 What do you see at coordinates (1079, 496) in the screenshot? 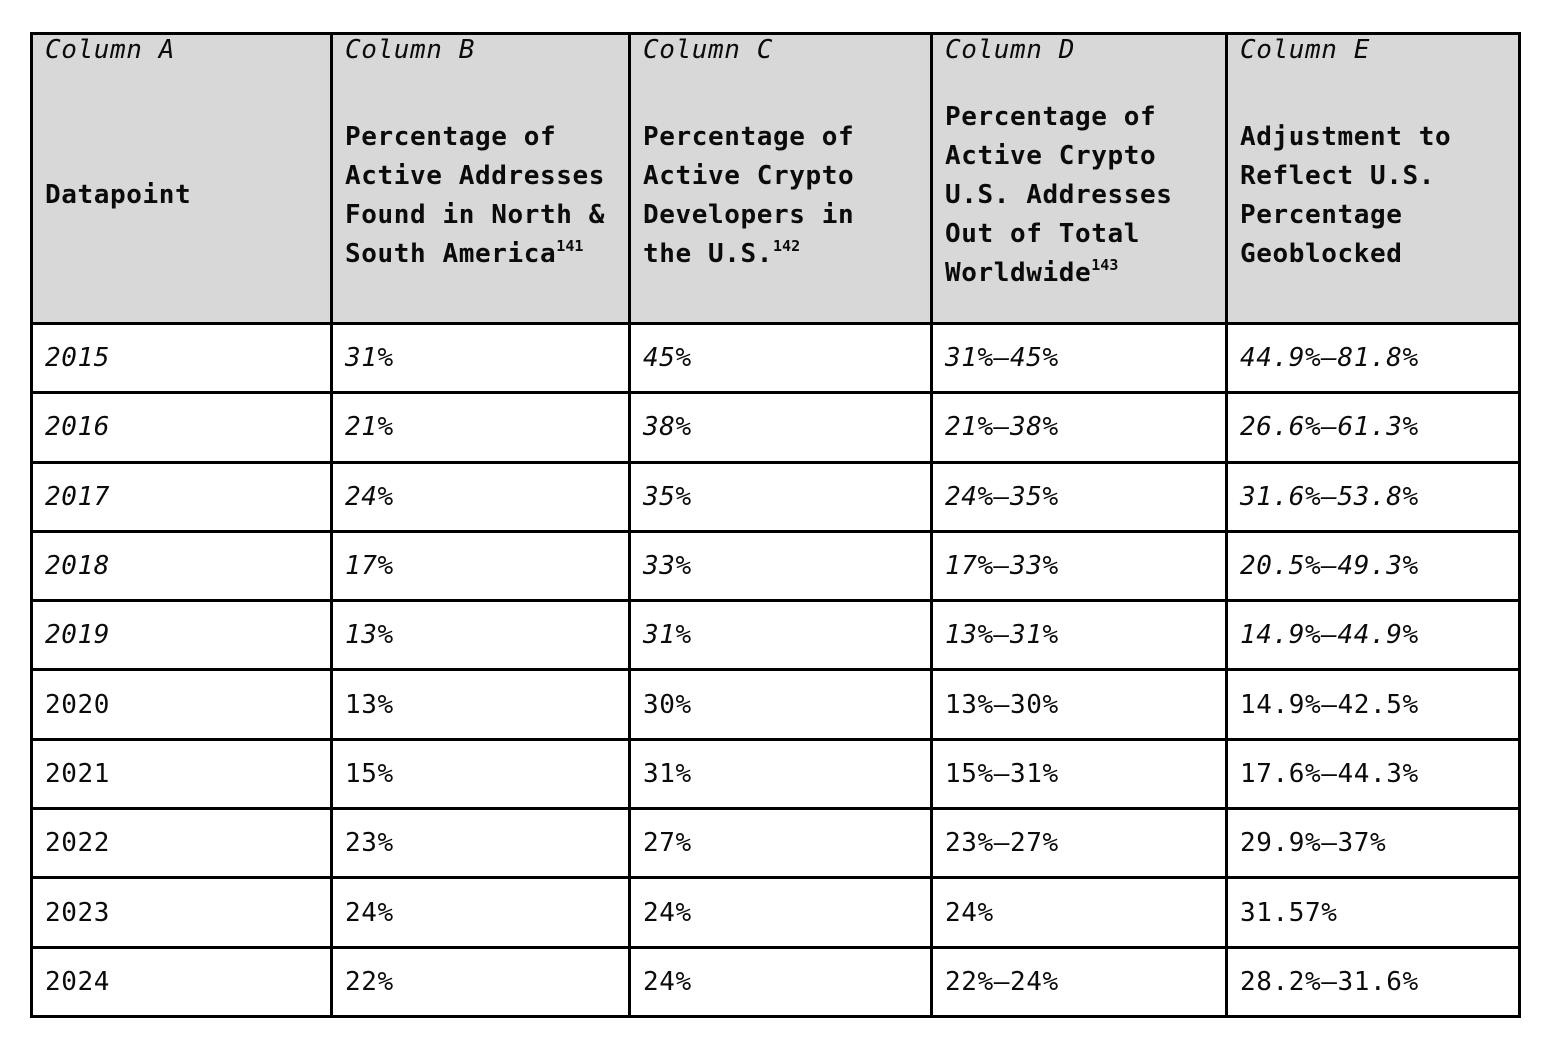
I see `col-d-cell: 24%–35%` at bounding box center [1079, 496].